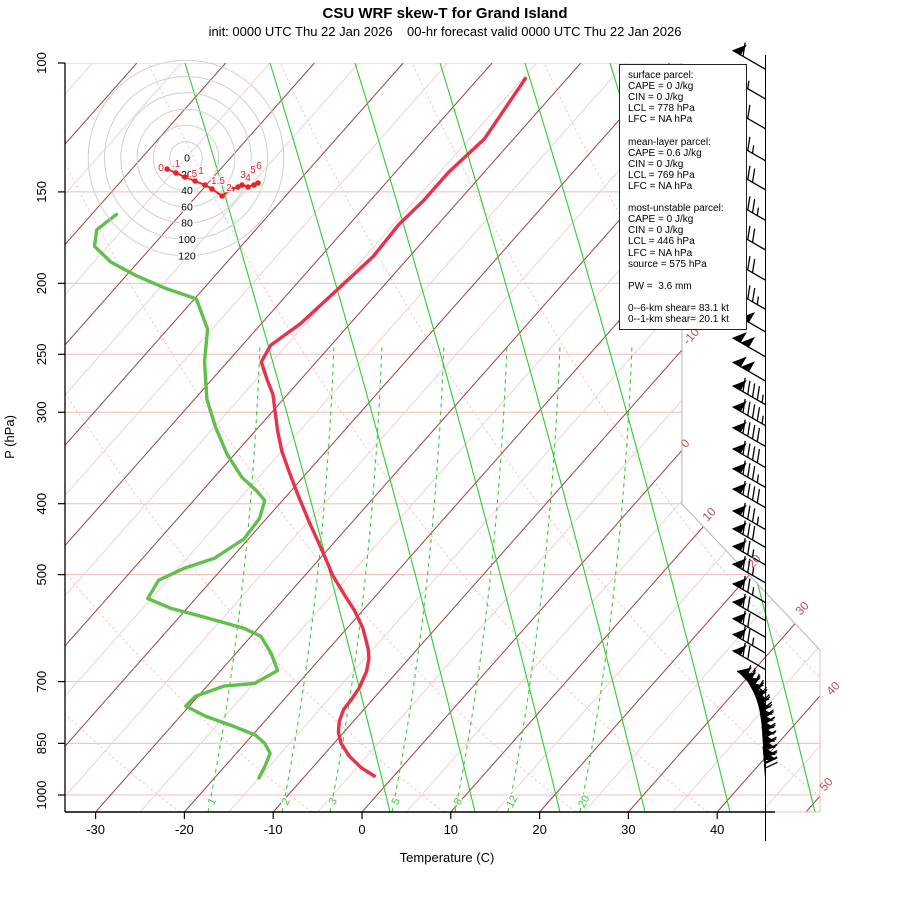 Image resolution: width=900 pixels, height=900 pixels. I want to click on info-line: LCL = 778 hPa, so click(661, 109).